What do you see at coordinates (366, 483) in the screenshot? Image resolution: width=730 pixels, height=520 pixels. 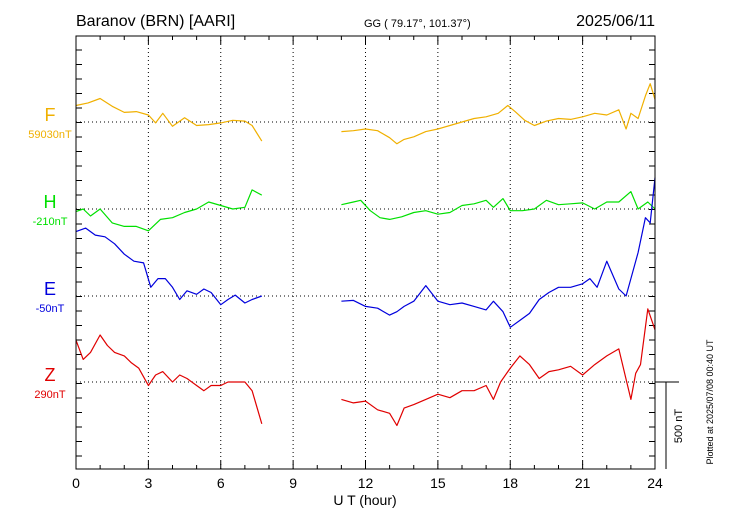 I see `x-tick-label: 12` at bounding box center [366, 483].